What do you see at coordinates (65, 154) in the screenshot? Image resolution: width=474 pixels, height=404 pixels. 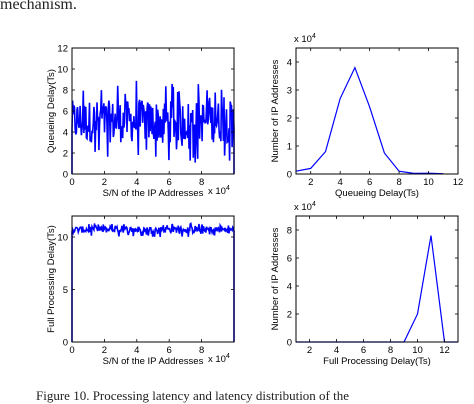 I see `plot1-ytick-label: 2` at bounding box center [65, 154].